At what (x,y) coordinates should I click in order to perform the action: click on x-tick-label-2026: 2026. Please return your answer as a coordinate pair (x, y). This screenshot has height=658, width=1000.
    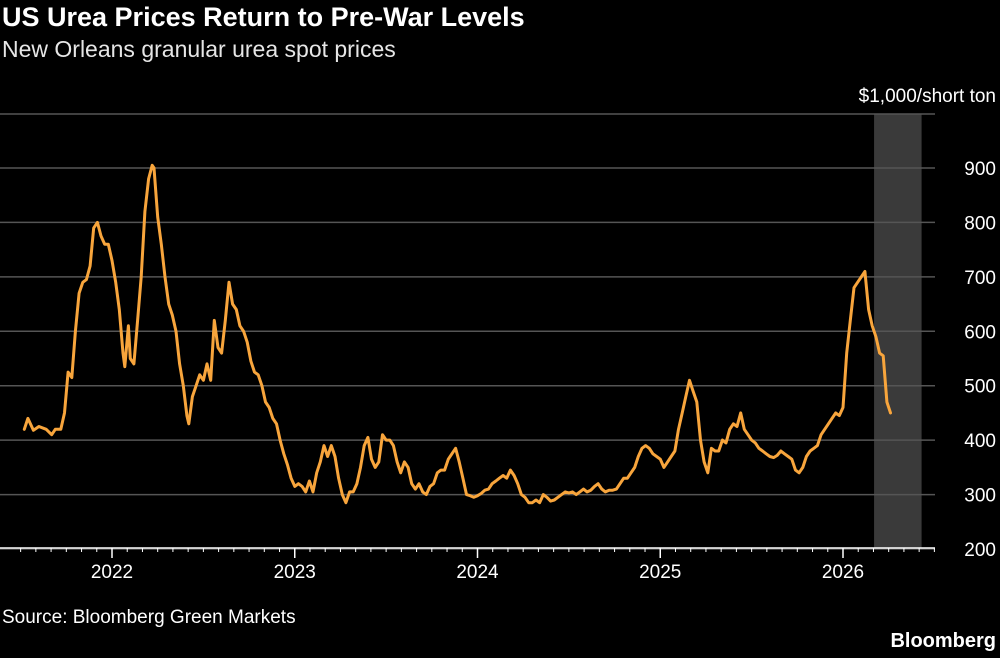
    Looking at the image, I should click on (843, 572).